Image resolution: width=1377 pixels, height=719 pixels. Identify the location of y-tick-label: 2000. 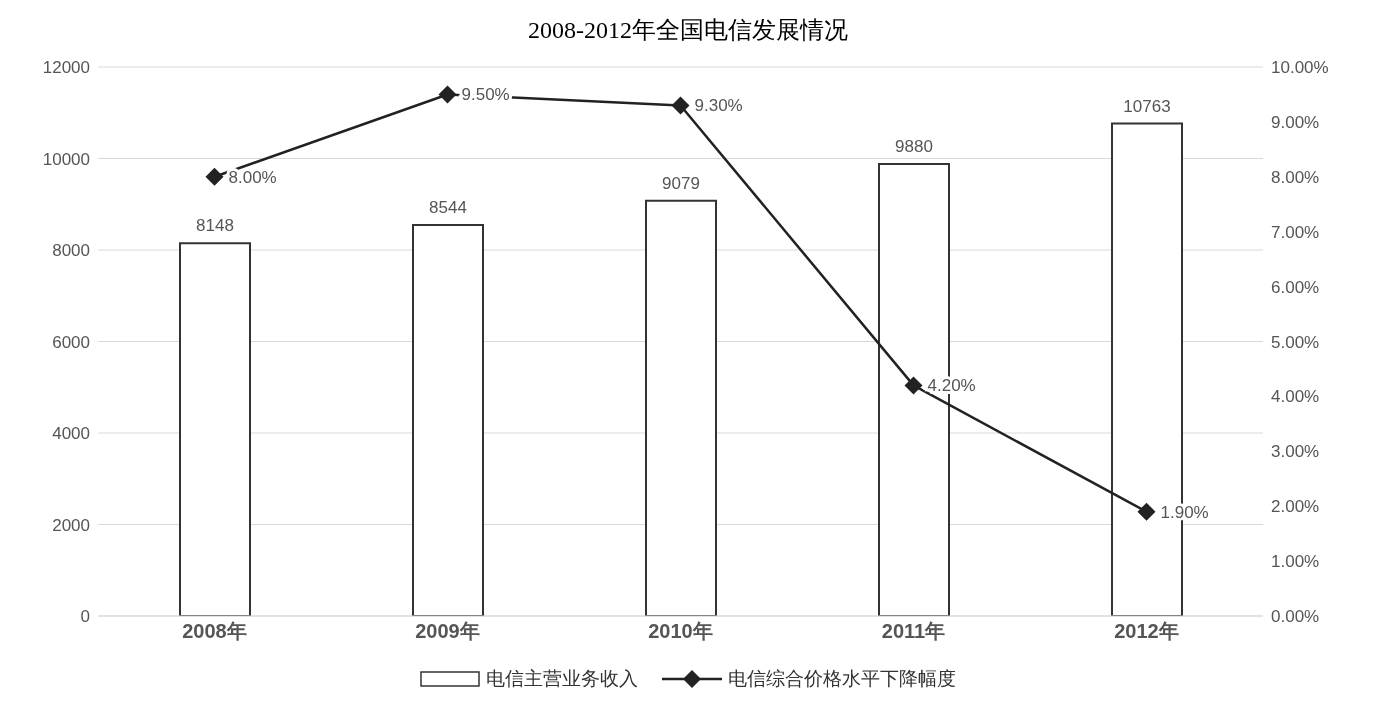
(71, 525).